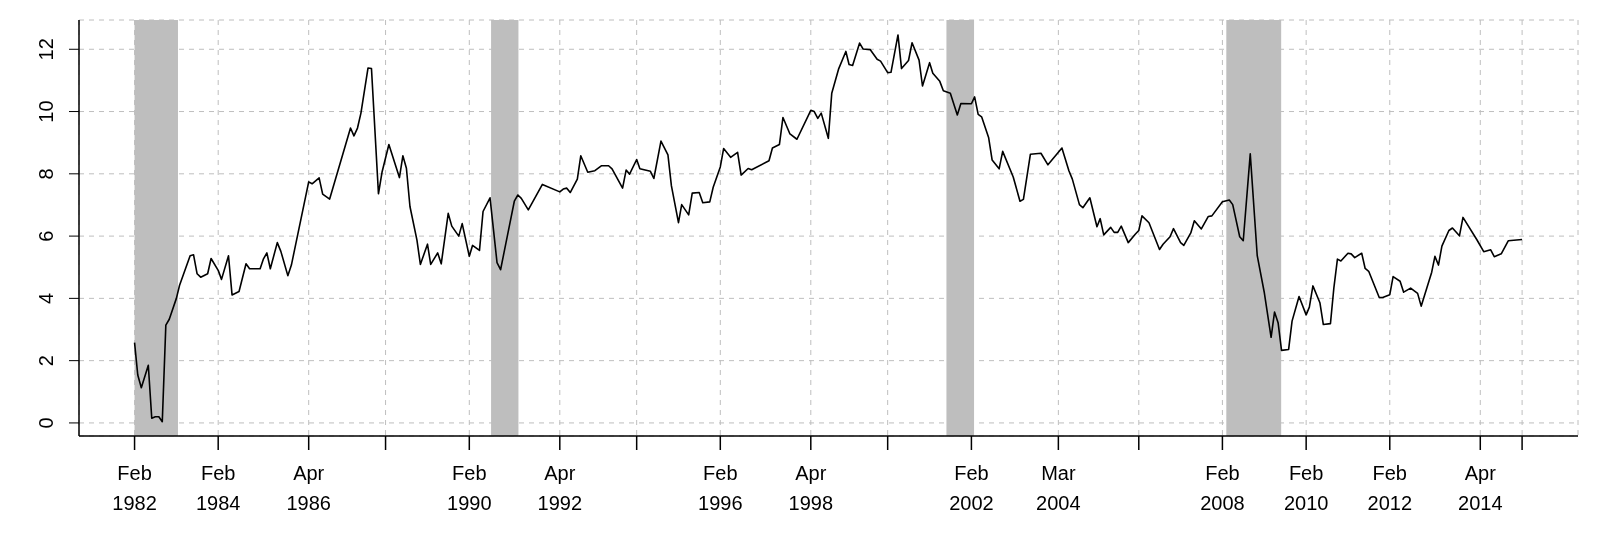 The height and width of the screenshot is (546, 1600). Describe the element at coordinates (811, 488) in the screenshot. I see `x-tick-label: Apr 1998` at that location.